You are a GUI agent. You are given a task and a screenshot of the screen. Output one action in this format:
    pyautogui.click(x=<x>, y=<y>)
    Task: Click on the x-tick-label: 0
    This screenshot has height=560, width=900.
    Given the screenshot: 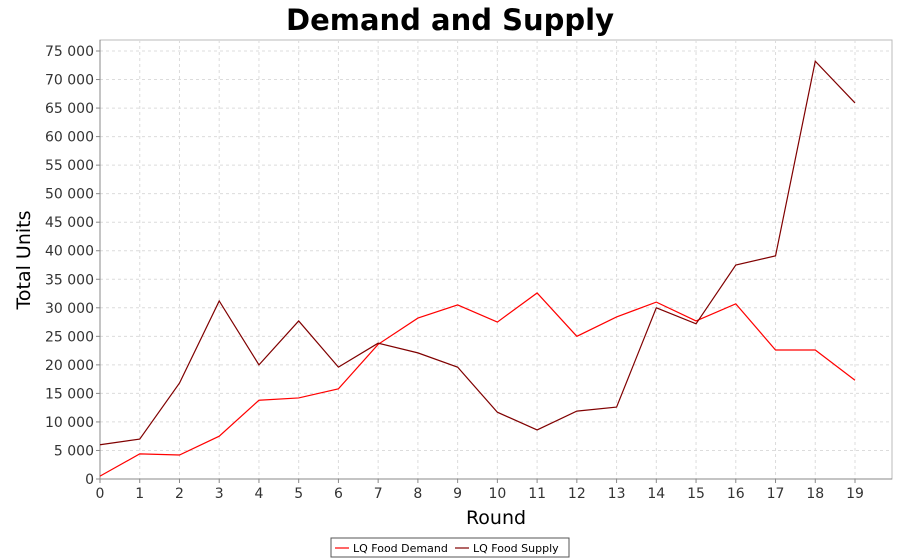 What is the action you would take?
    pyautogui.click(x=100, y=494)
    